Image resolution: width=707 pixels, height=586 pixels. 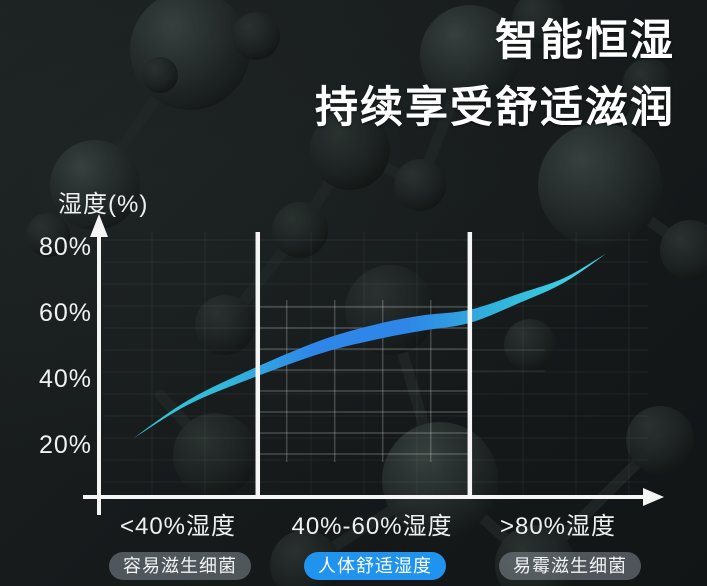 I want to click on x-zone-label-low: <40%湿度, so click(x=178, y=526).